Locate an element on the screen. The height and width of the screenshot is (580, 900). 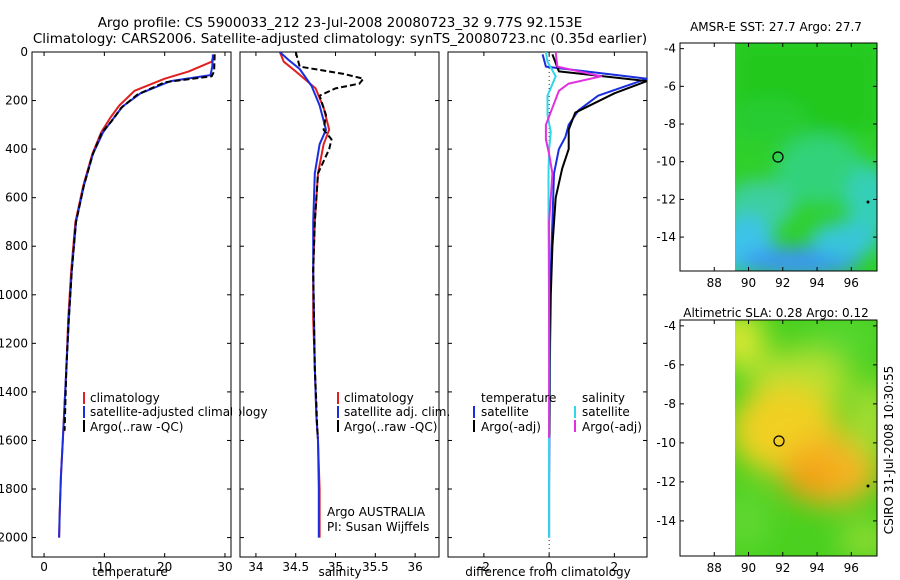
y-tick-label: 1200 is located at coordinates (14, 343).